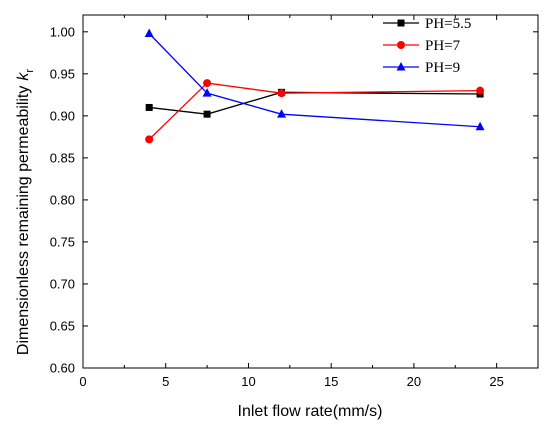 This screenshot has height=437, width=550. I want to click on legend-entry: PH=5.5, so click(427, 24).